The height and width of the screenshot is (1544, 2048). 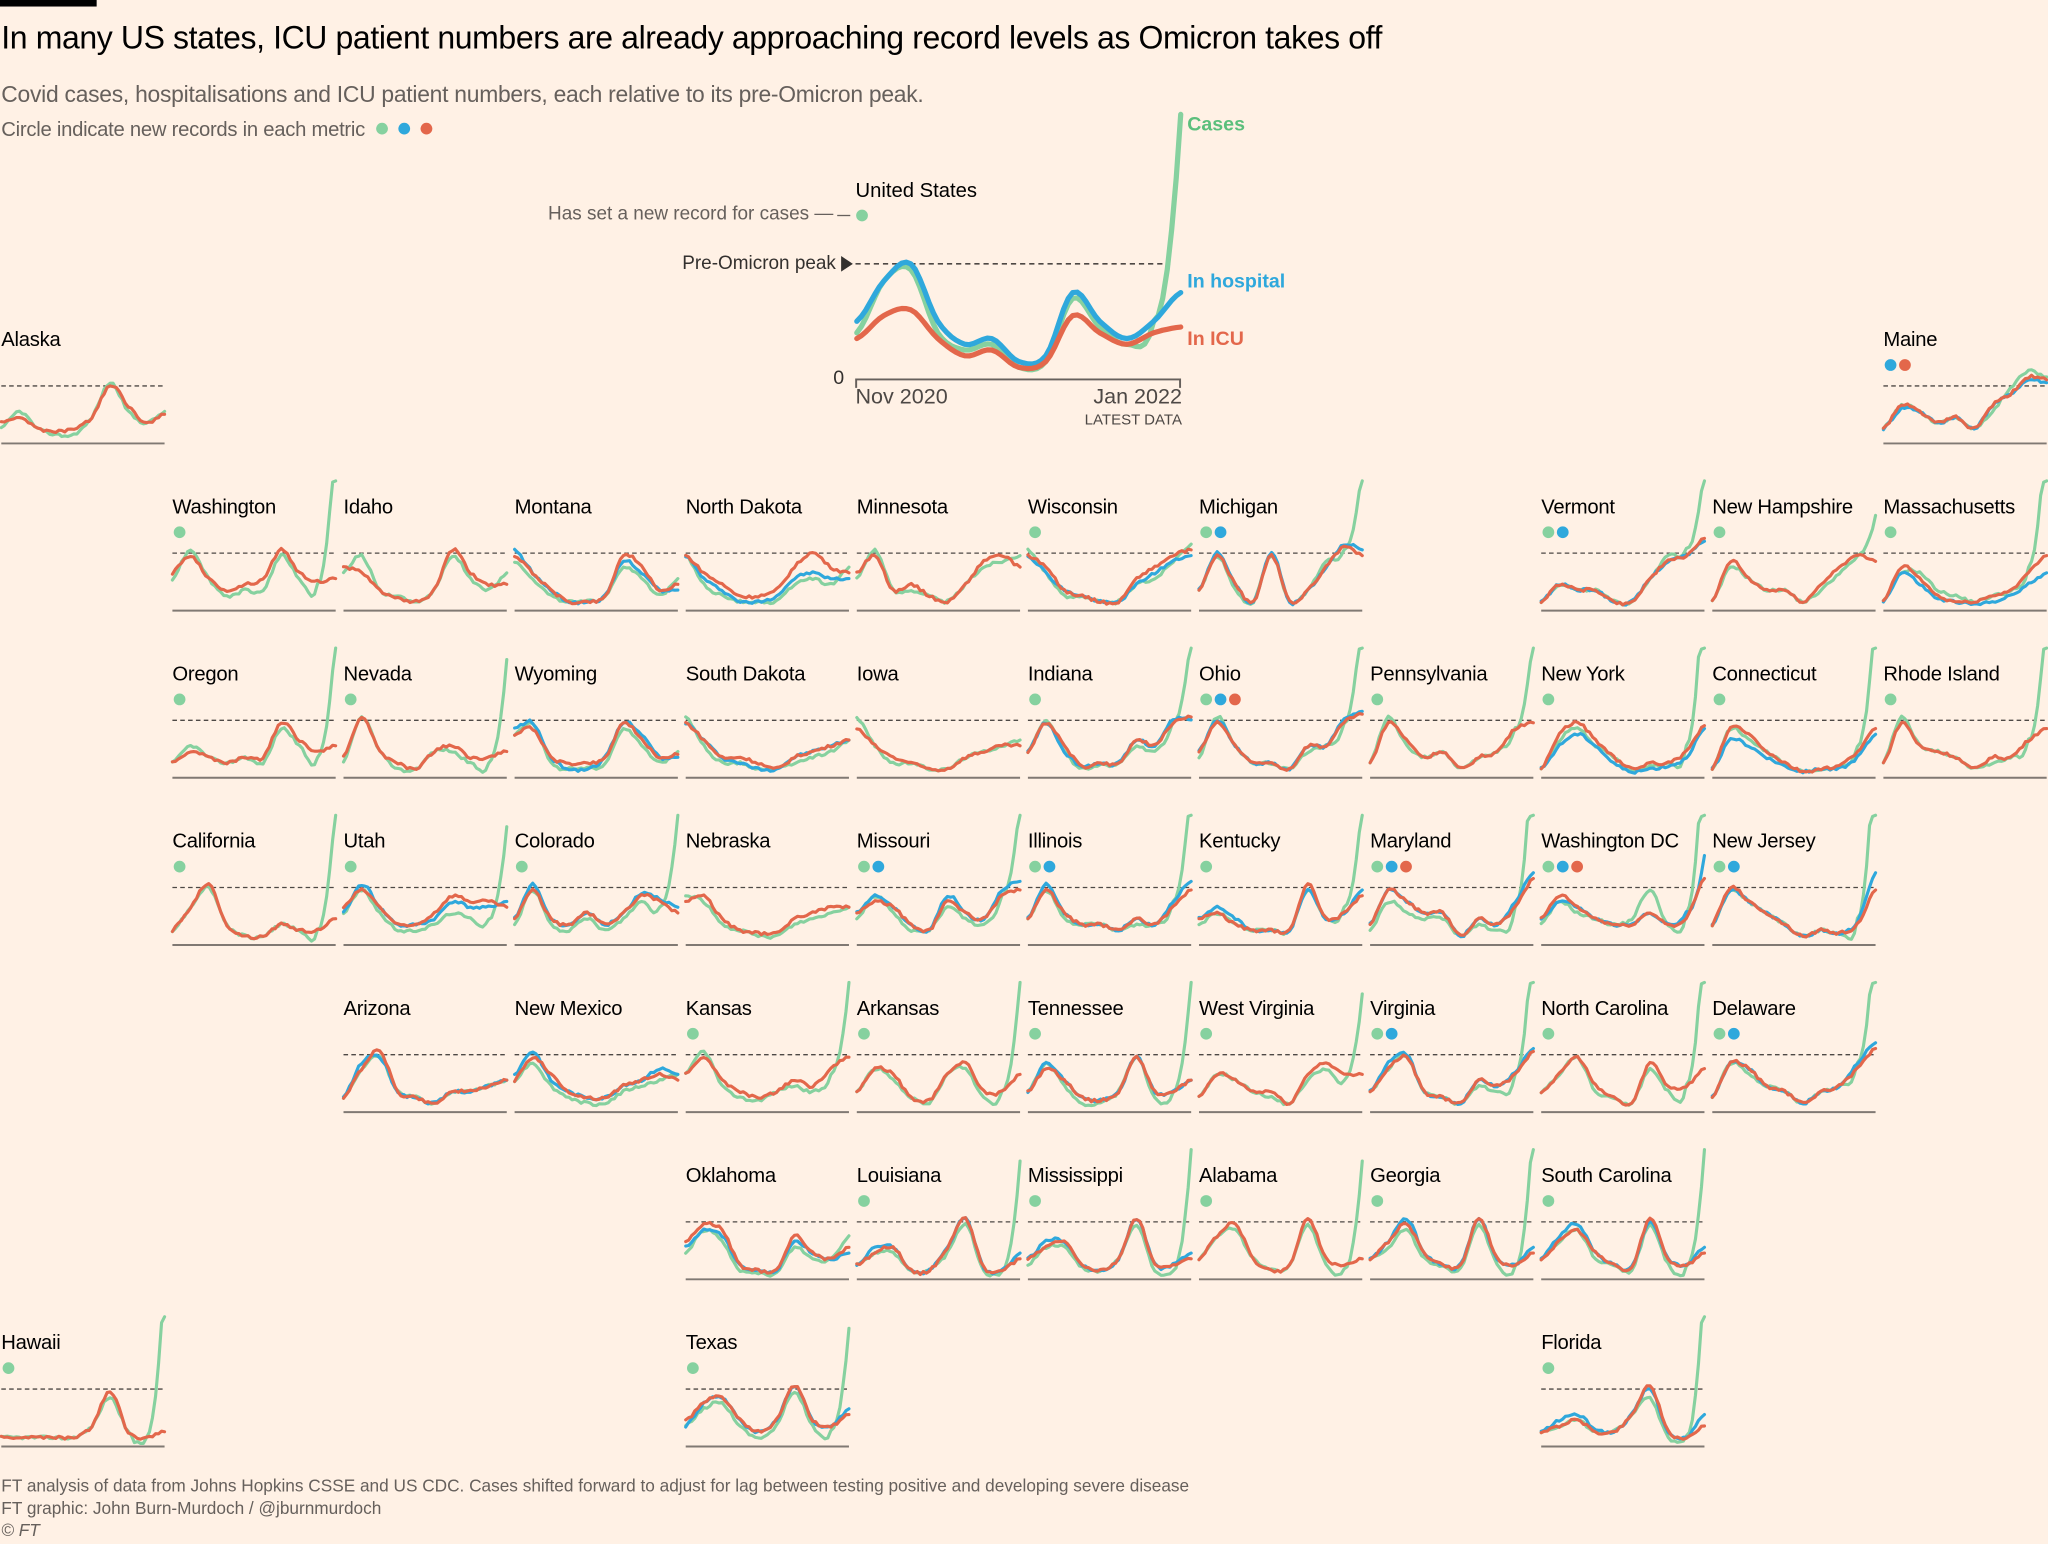 What do you see at coordinates (691, 214) in the screenshot?
I see `us-record-note: Has set a new record for cases —` at bounding box center [691, 214].